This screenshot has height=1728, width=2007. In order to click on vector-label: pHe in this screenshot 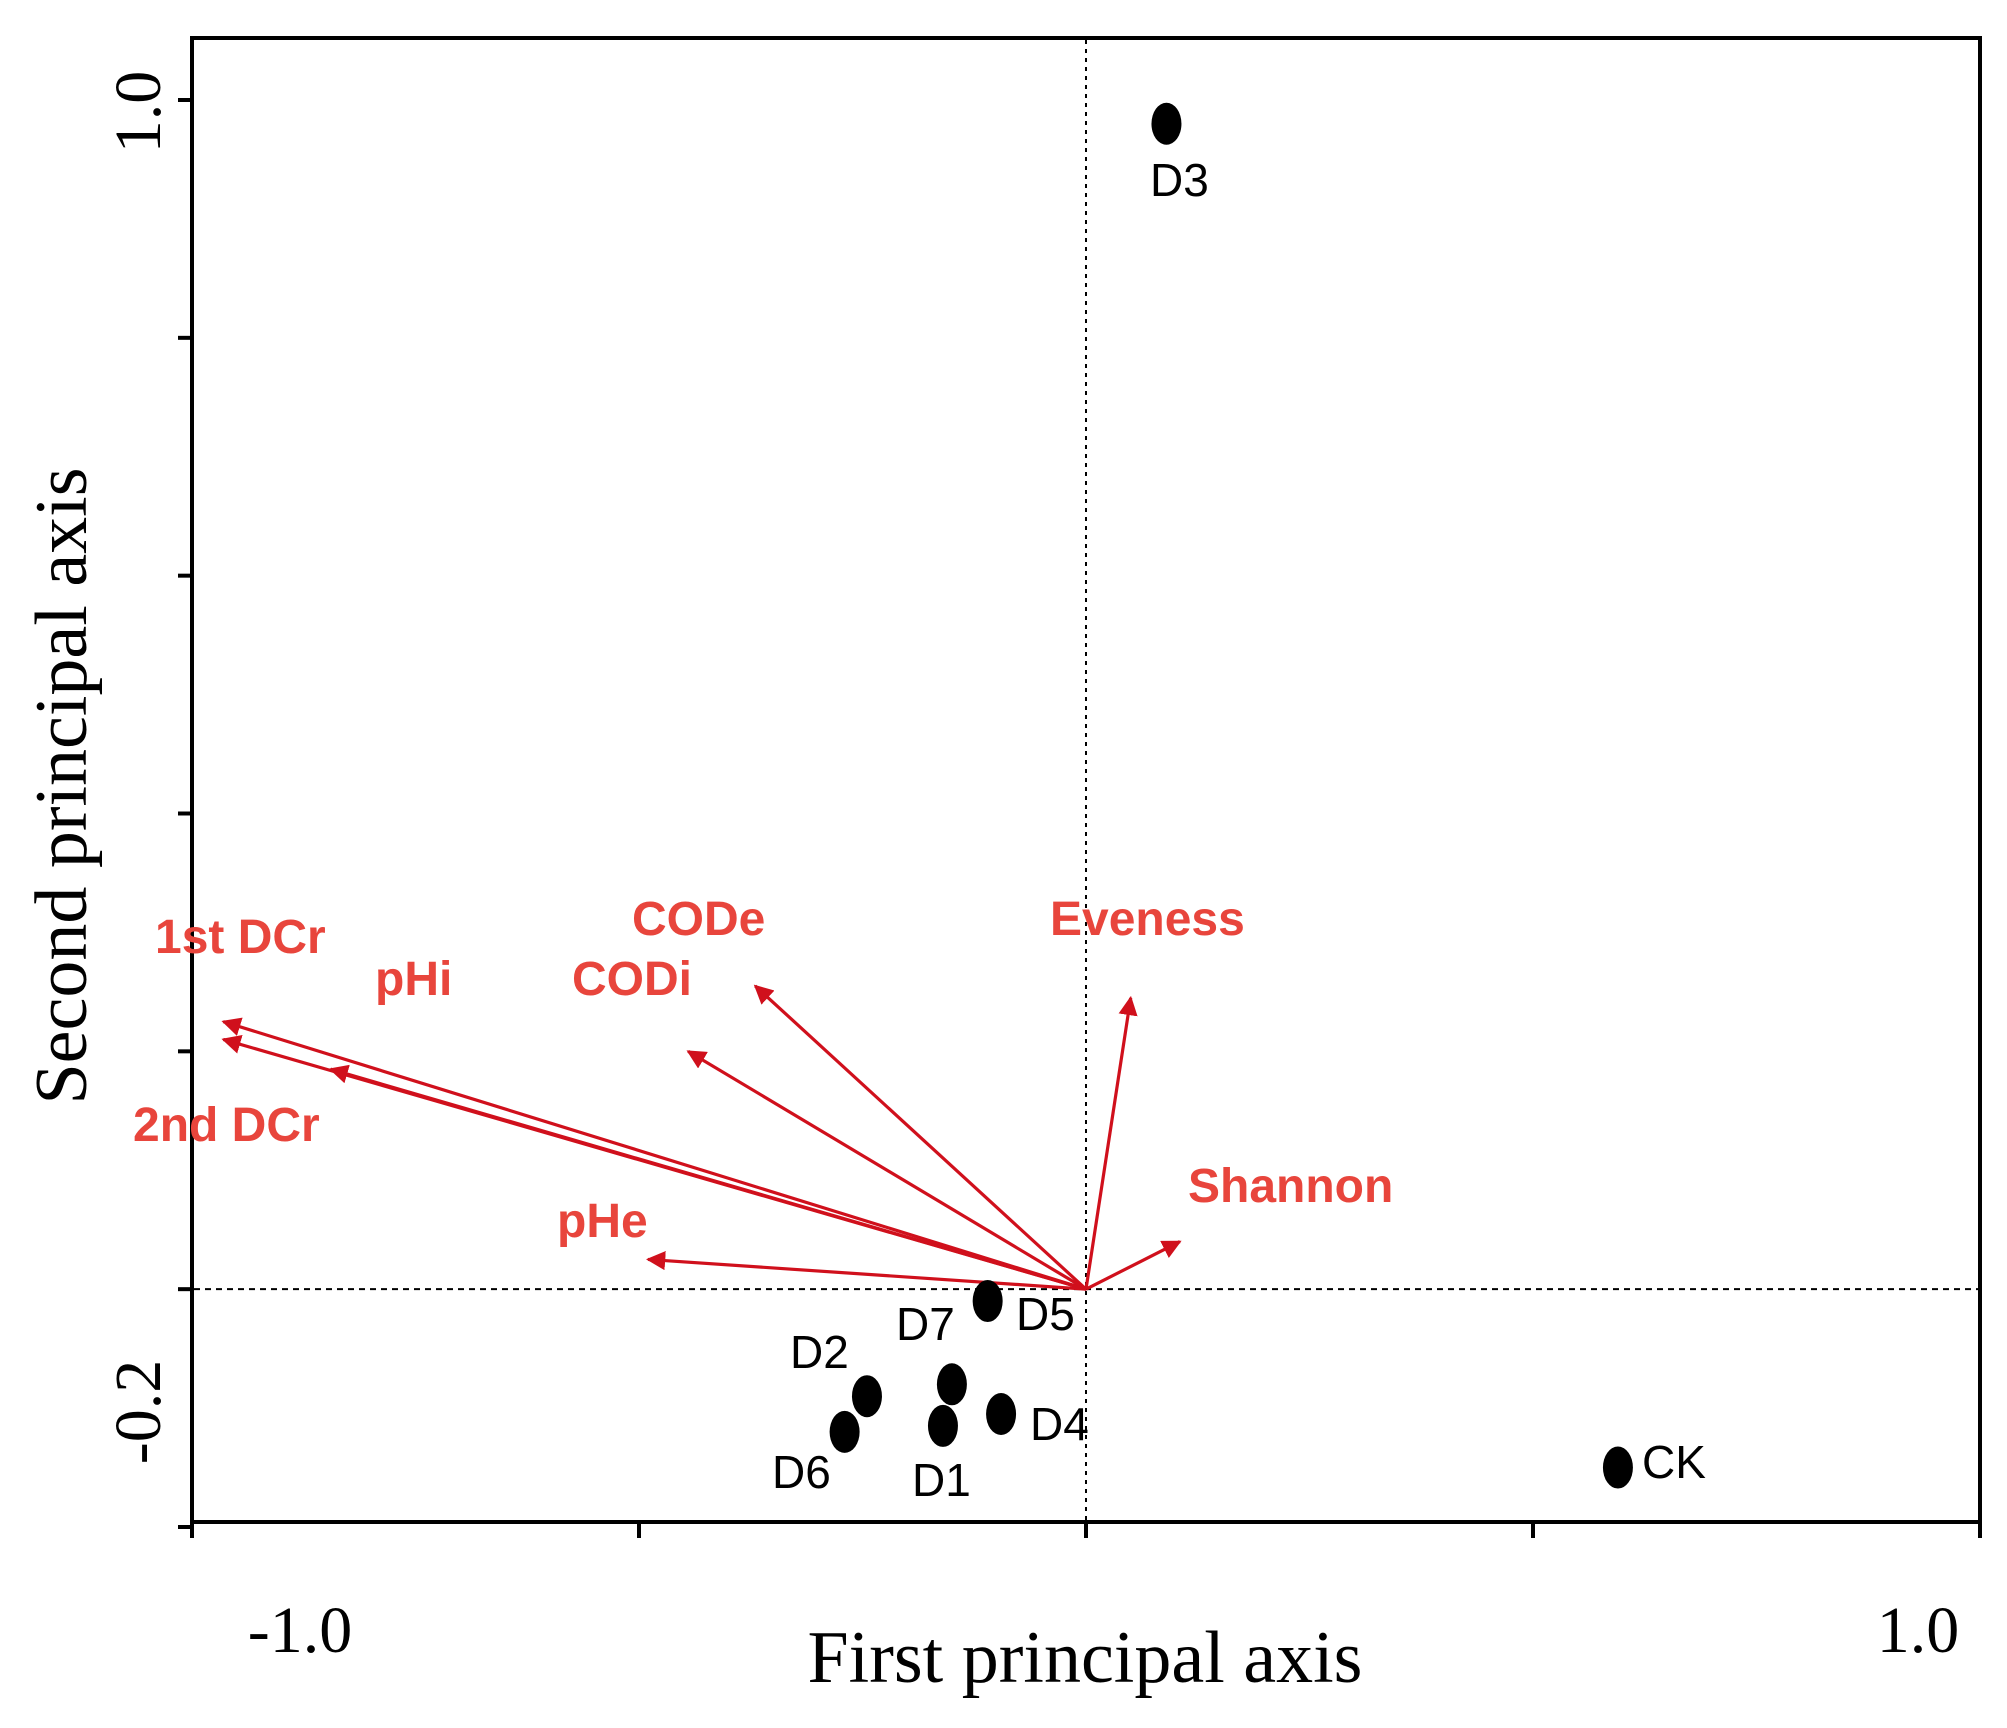, I will do `click(602, 1221)`.